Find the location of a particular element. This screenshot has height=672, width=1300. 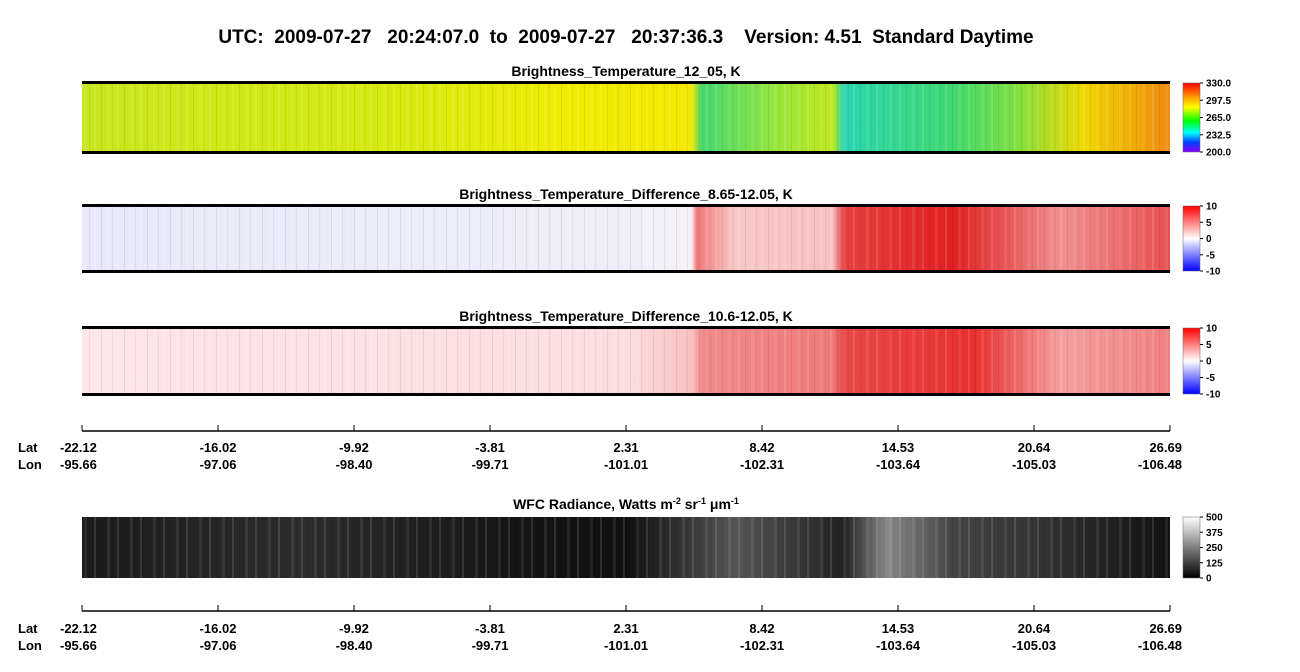

title-part: WFC Radiance, Watts m is located at coordinates (593, 504).